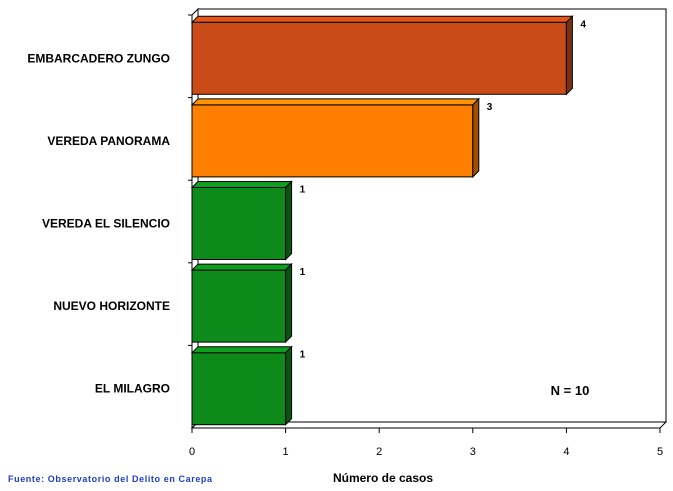 The width and height of the screenshot is (673, 491). What do you see at coordinates (132, 389) in the screenshot?
I see `category-label: EL MILAGRO` at bounding box center [132, 389].